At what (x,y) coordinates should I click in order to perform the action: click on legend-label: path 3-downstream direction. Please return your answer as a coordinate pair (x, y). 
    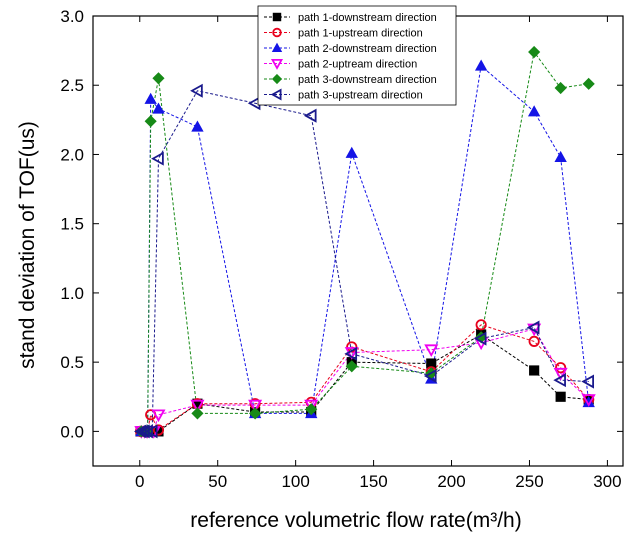
    Looking at the image, I should click on (367, 80).